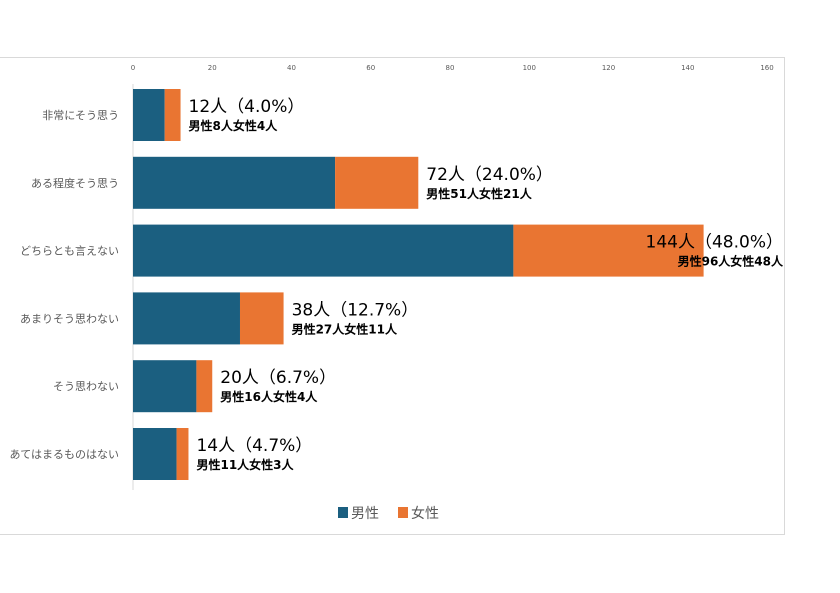 The width and height of the screenshot is (840, 593). Describe the element at coordinates (245, 464) in the screenshot. I see `data-label-breakdown: 男性11人女性3人` at that location.